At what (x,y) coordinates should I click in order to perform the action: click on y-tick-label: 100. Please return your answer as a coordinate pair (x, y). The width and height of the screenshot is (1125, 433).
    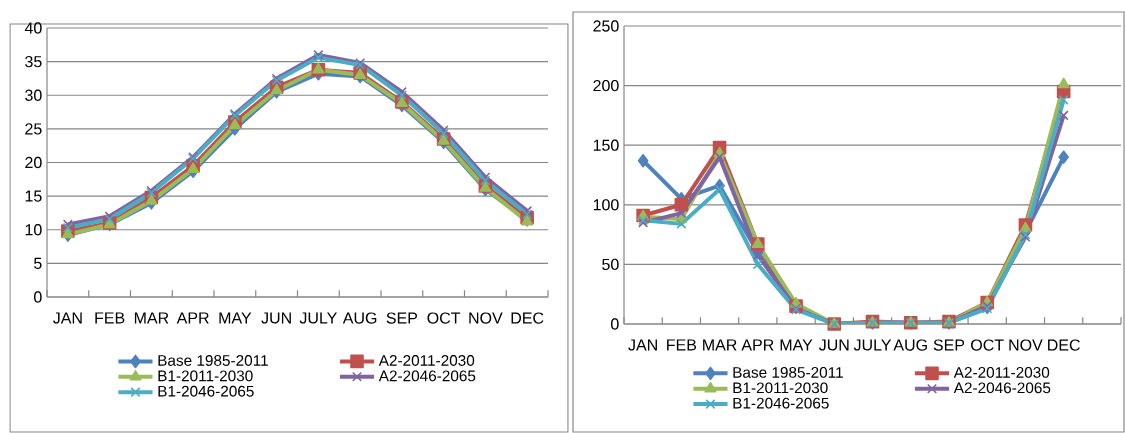
    Looking at the image, I should click on (606, 205).